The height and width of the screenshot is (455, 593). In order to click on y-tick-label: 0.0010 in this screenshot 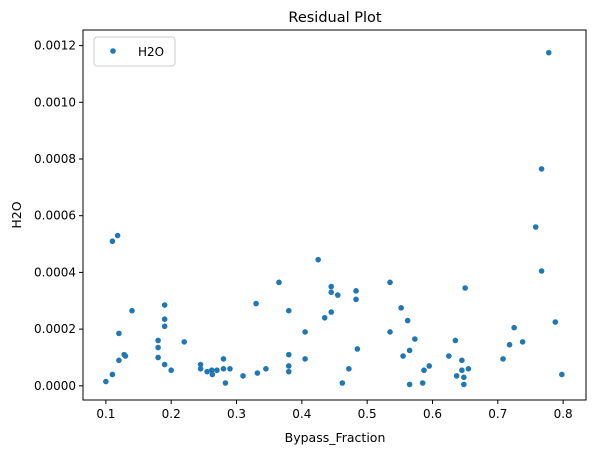, I will do `click(55, 102)`.